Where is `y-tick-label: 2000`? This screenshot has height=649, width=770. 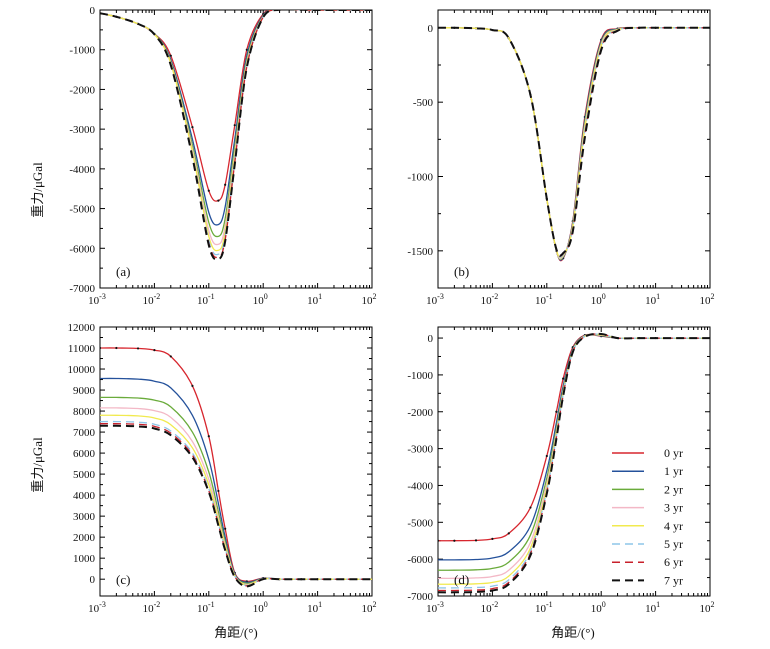
y-tick-label: 2000 is located at coordinates (84, 538).